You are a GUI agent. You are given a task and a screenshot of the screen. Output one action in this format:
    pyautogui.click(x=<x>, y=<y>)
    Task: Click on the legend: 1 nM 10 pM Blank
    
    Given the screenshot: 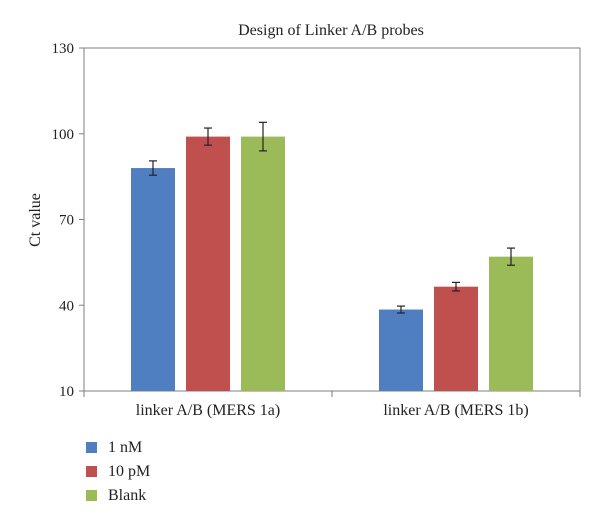 What is the action you would take?
    pyautogui.click(x=118, y=471)
    